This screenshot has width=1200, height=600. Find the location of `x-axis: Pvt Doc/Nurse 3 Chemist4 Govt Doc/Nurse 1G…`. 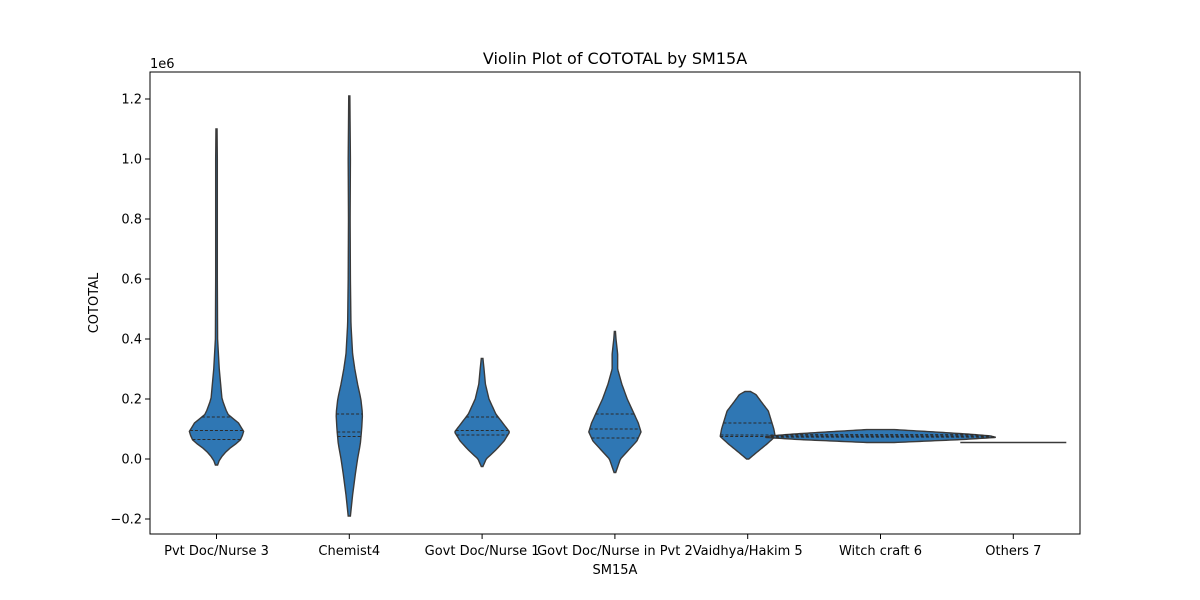

x-axis: Pvt Doc/Nurse 3 Chemist4 Govt Doc/Nurse 1G… is located at coordinates (602, 546).